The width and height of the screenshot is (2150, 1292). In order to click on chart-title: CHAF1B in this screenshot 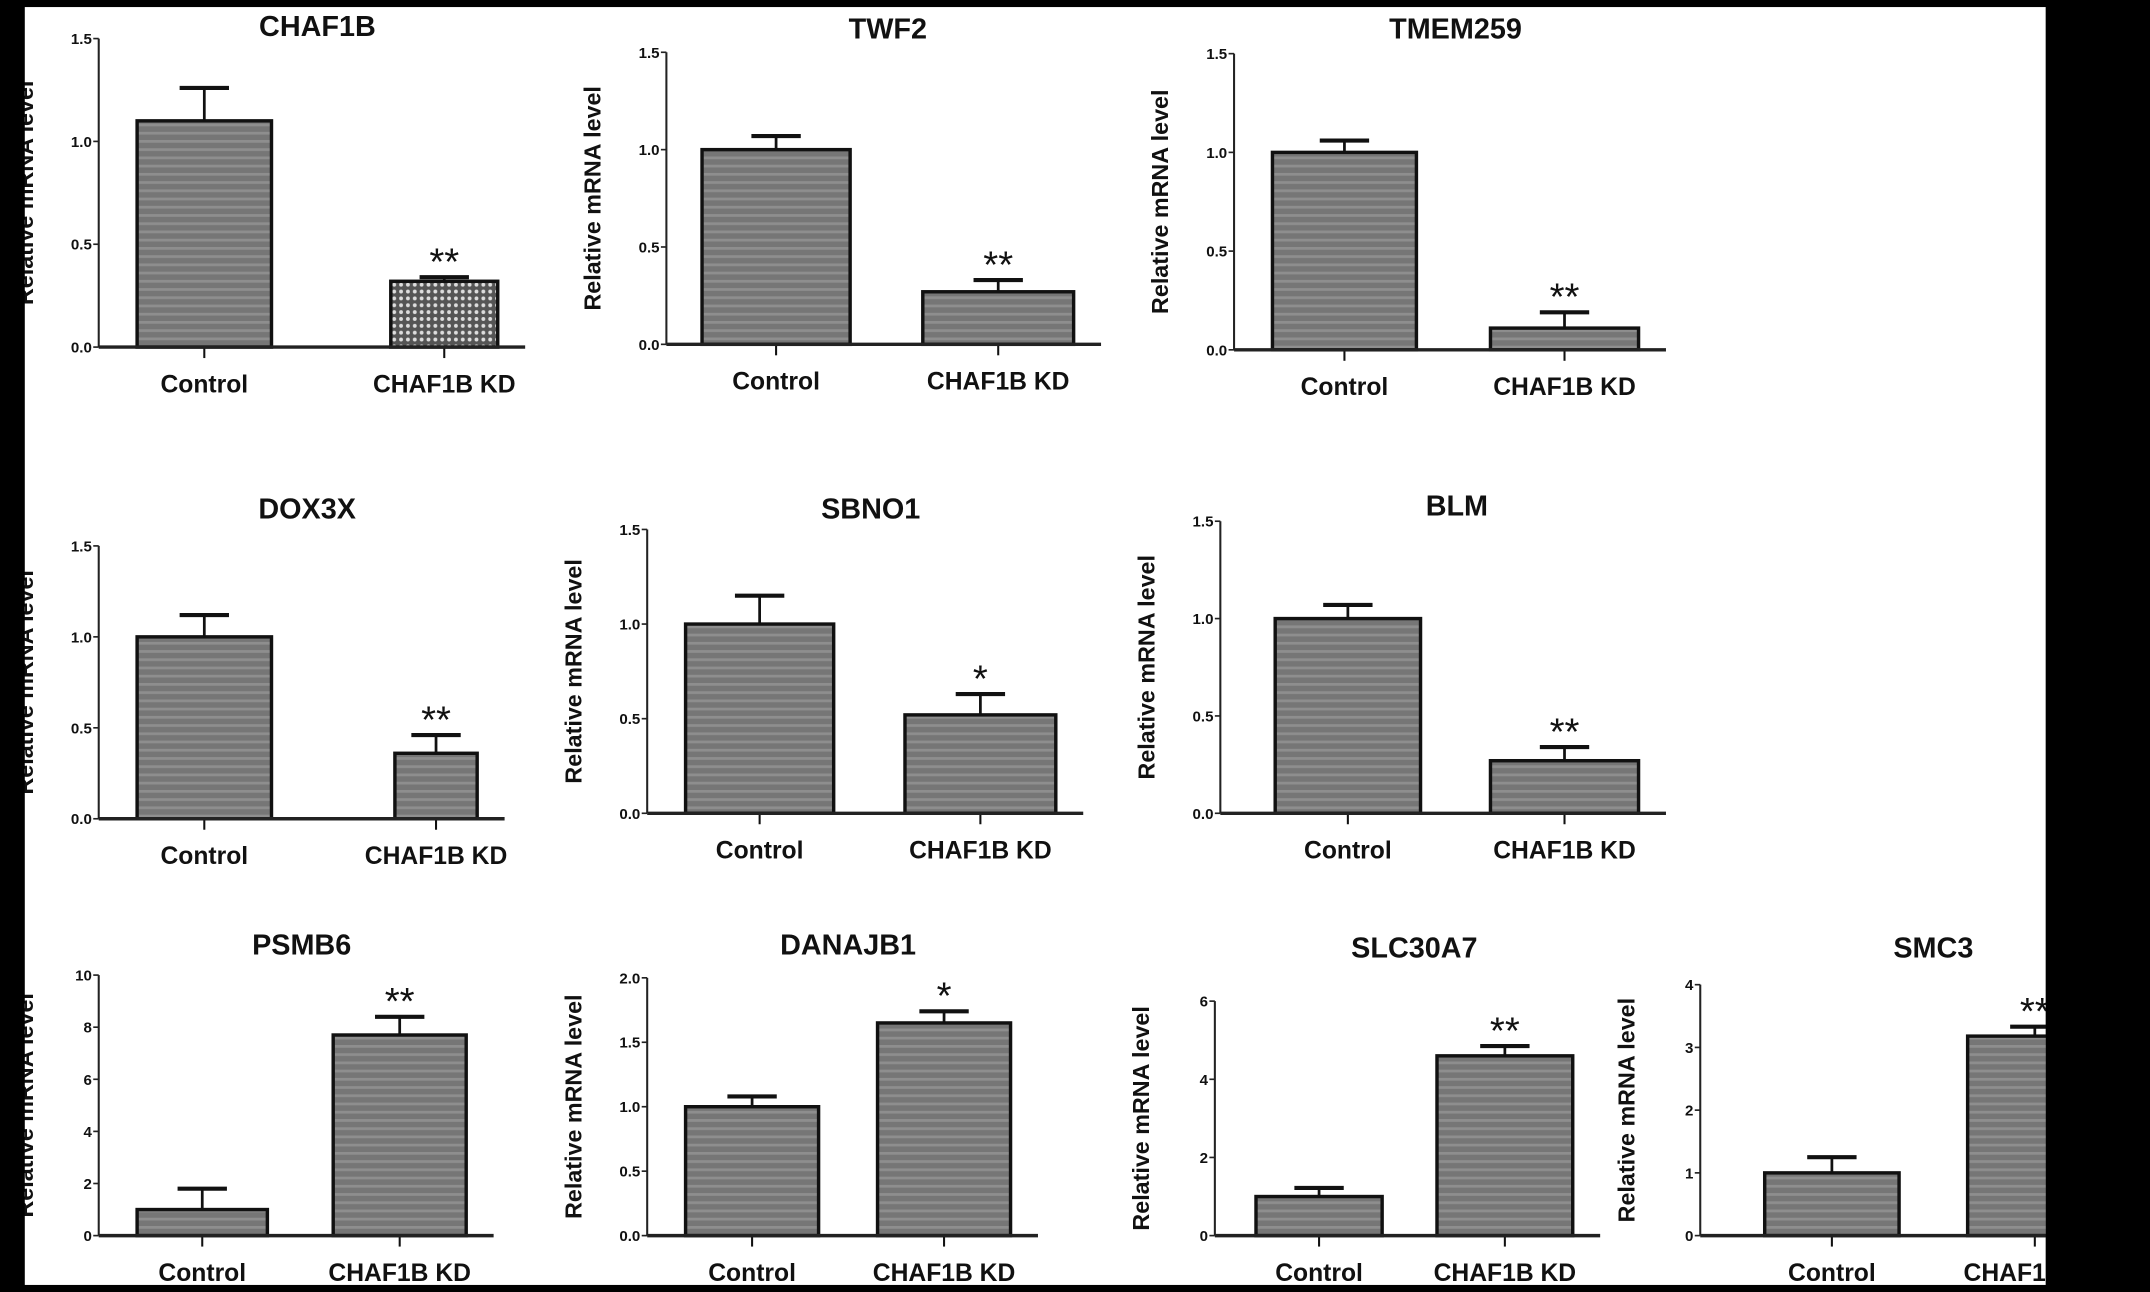, I will do `click(317, 27)`.